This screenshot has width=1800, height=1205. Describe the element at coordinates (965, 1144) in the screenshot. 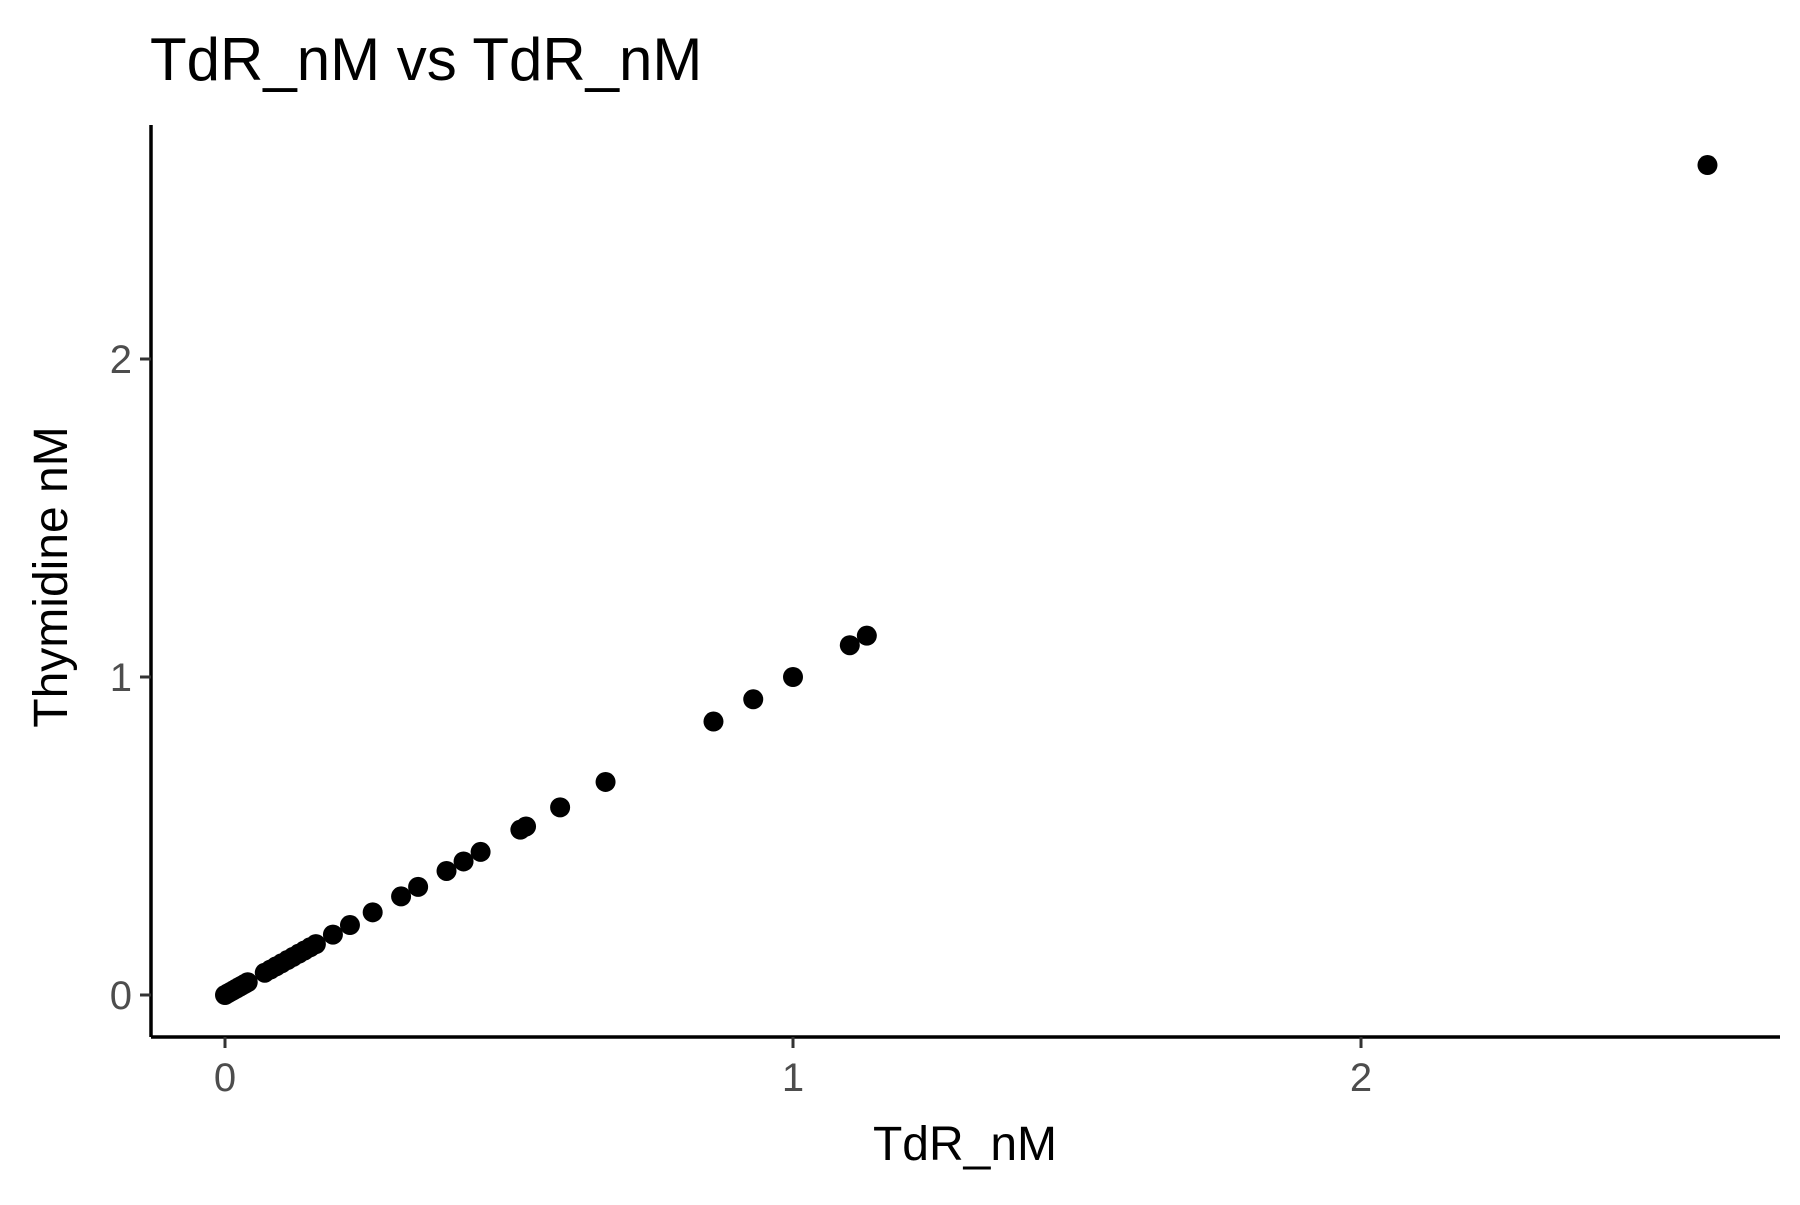

I see `x-axis-label: TdR_nM` at that location.